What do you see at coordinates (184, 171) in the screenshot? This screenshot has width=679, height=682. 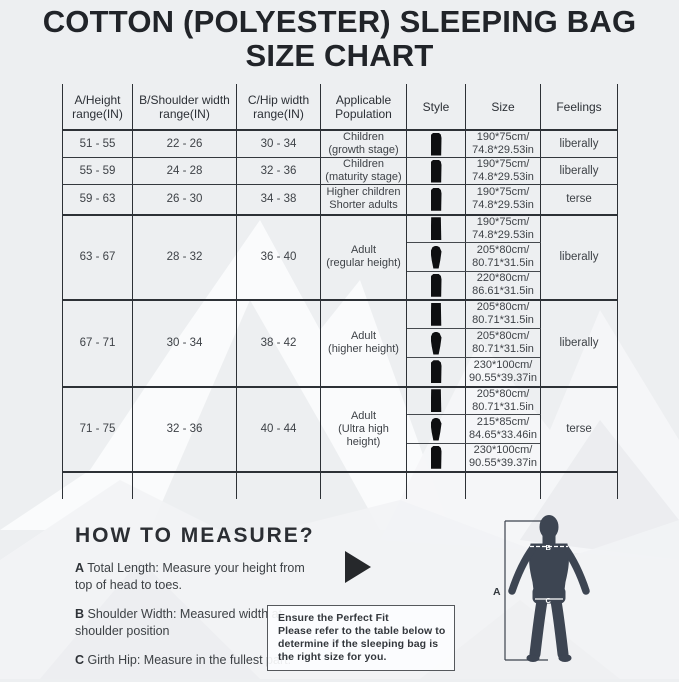 I see `shoulder-cell: 24 - 28` at bounding box center [184, 171].